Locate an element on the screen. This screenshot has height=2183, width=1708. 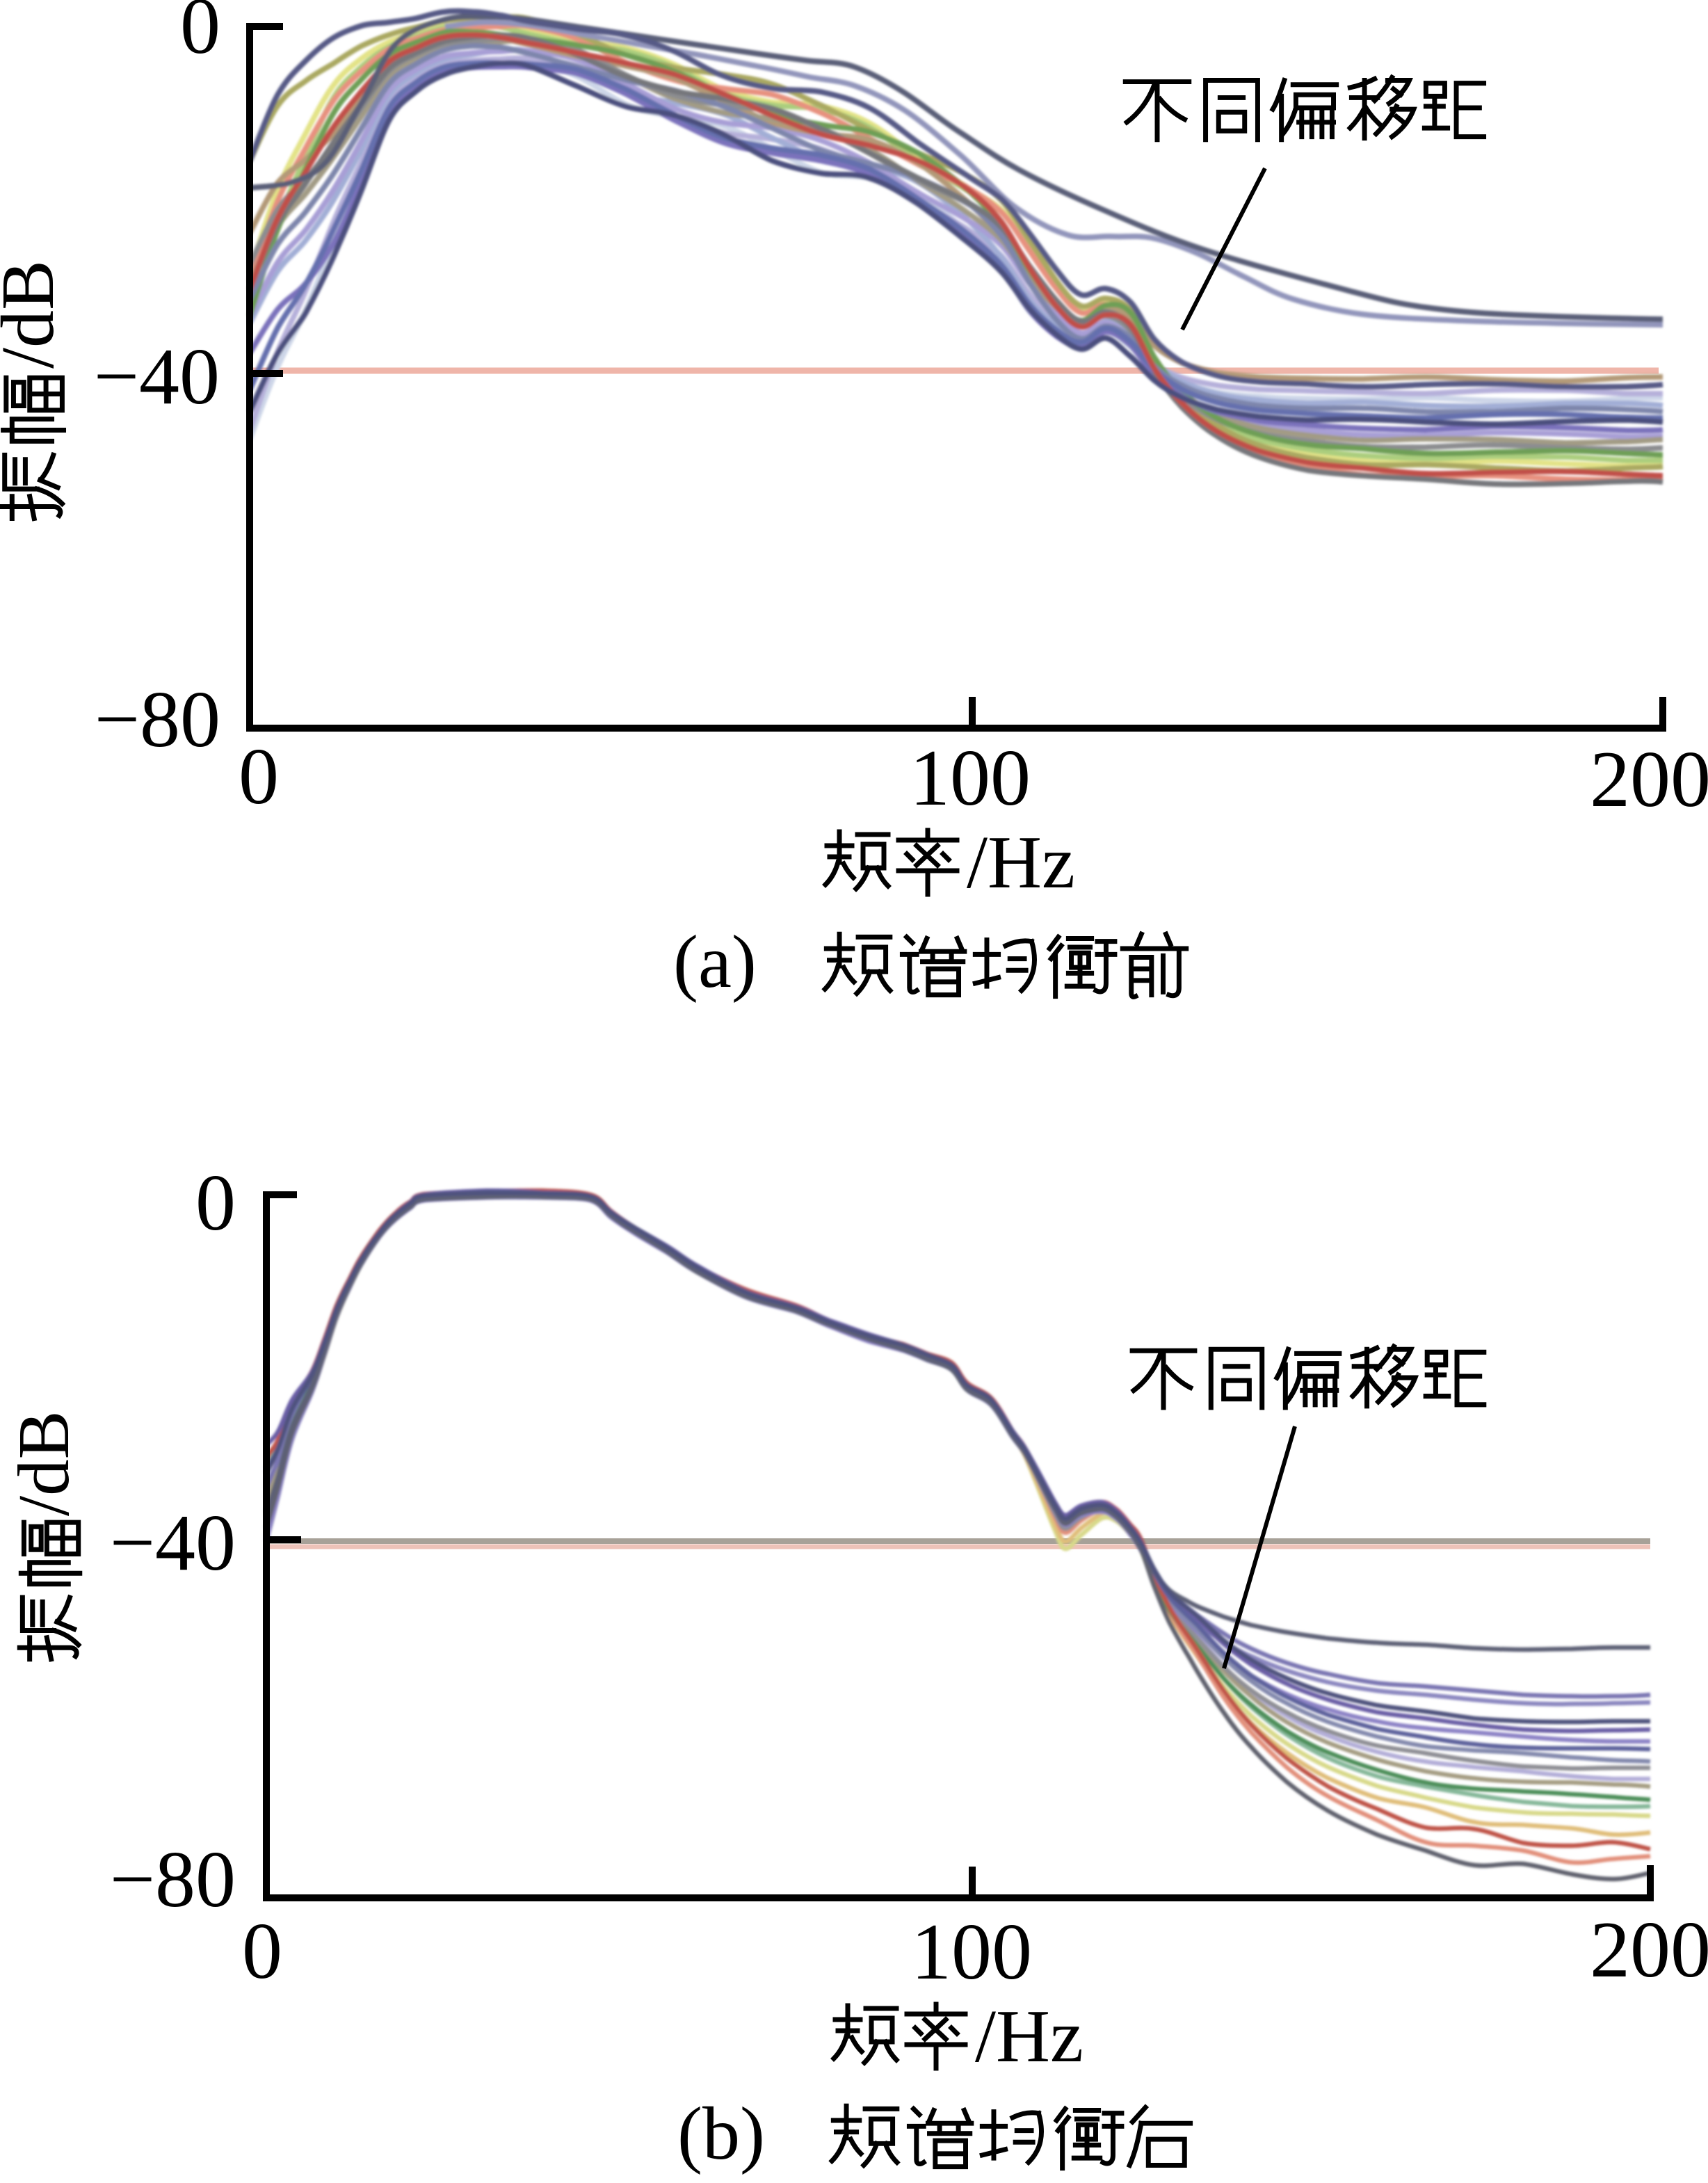
svg-text: (b) is located at coordinates (721, 2134).